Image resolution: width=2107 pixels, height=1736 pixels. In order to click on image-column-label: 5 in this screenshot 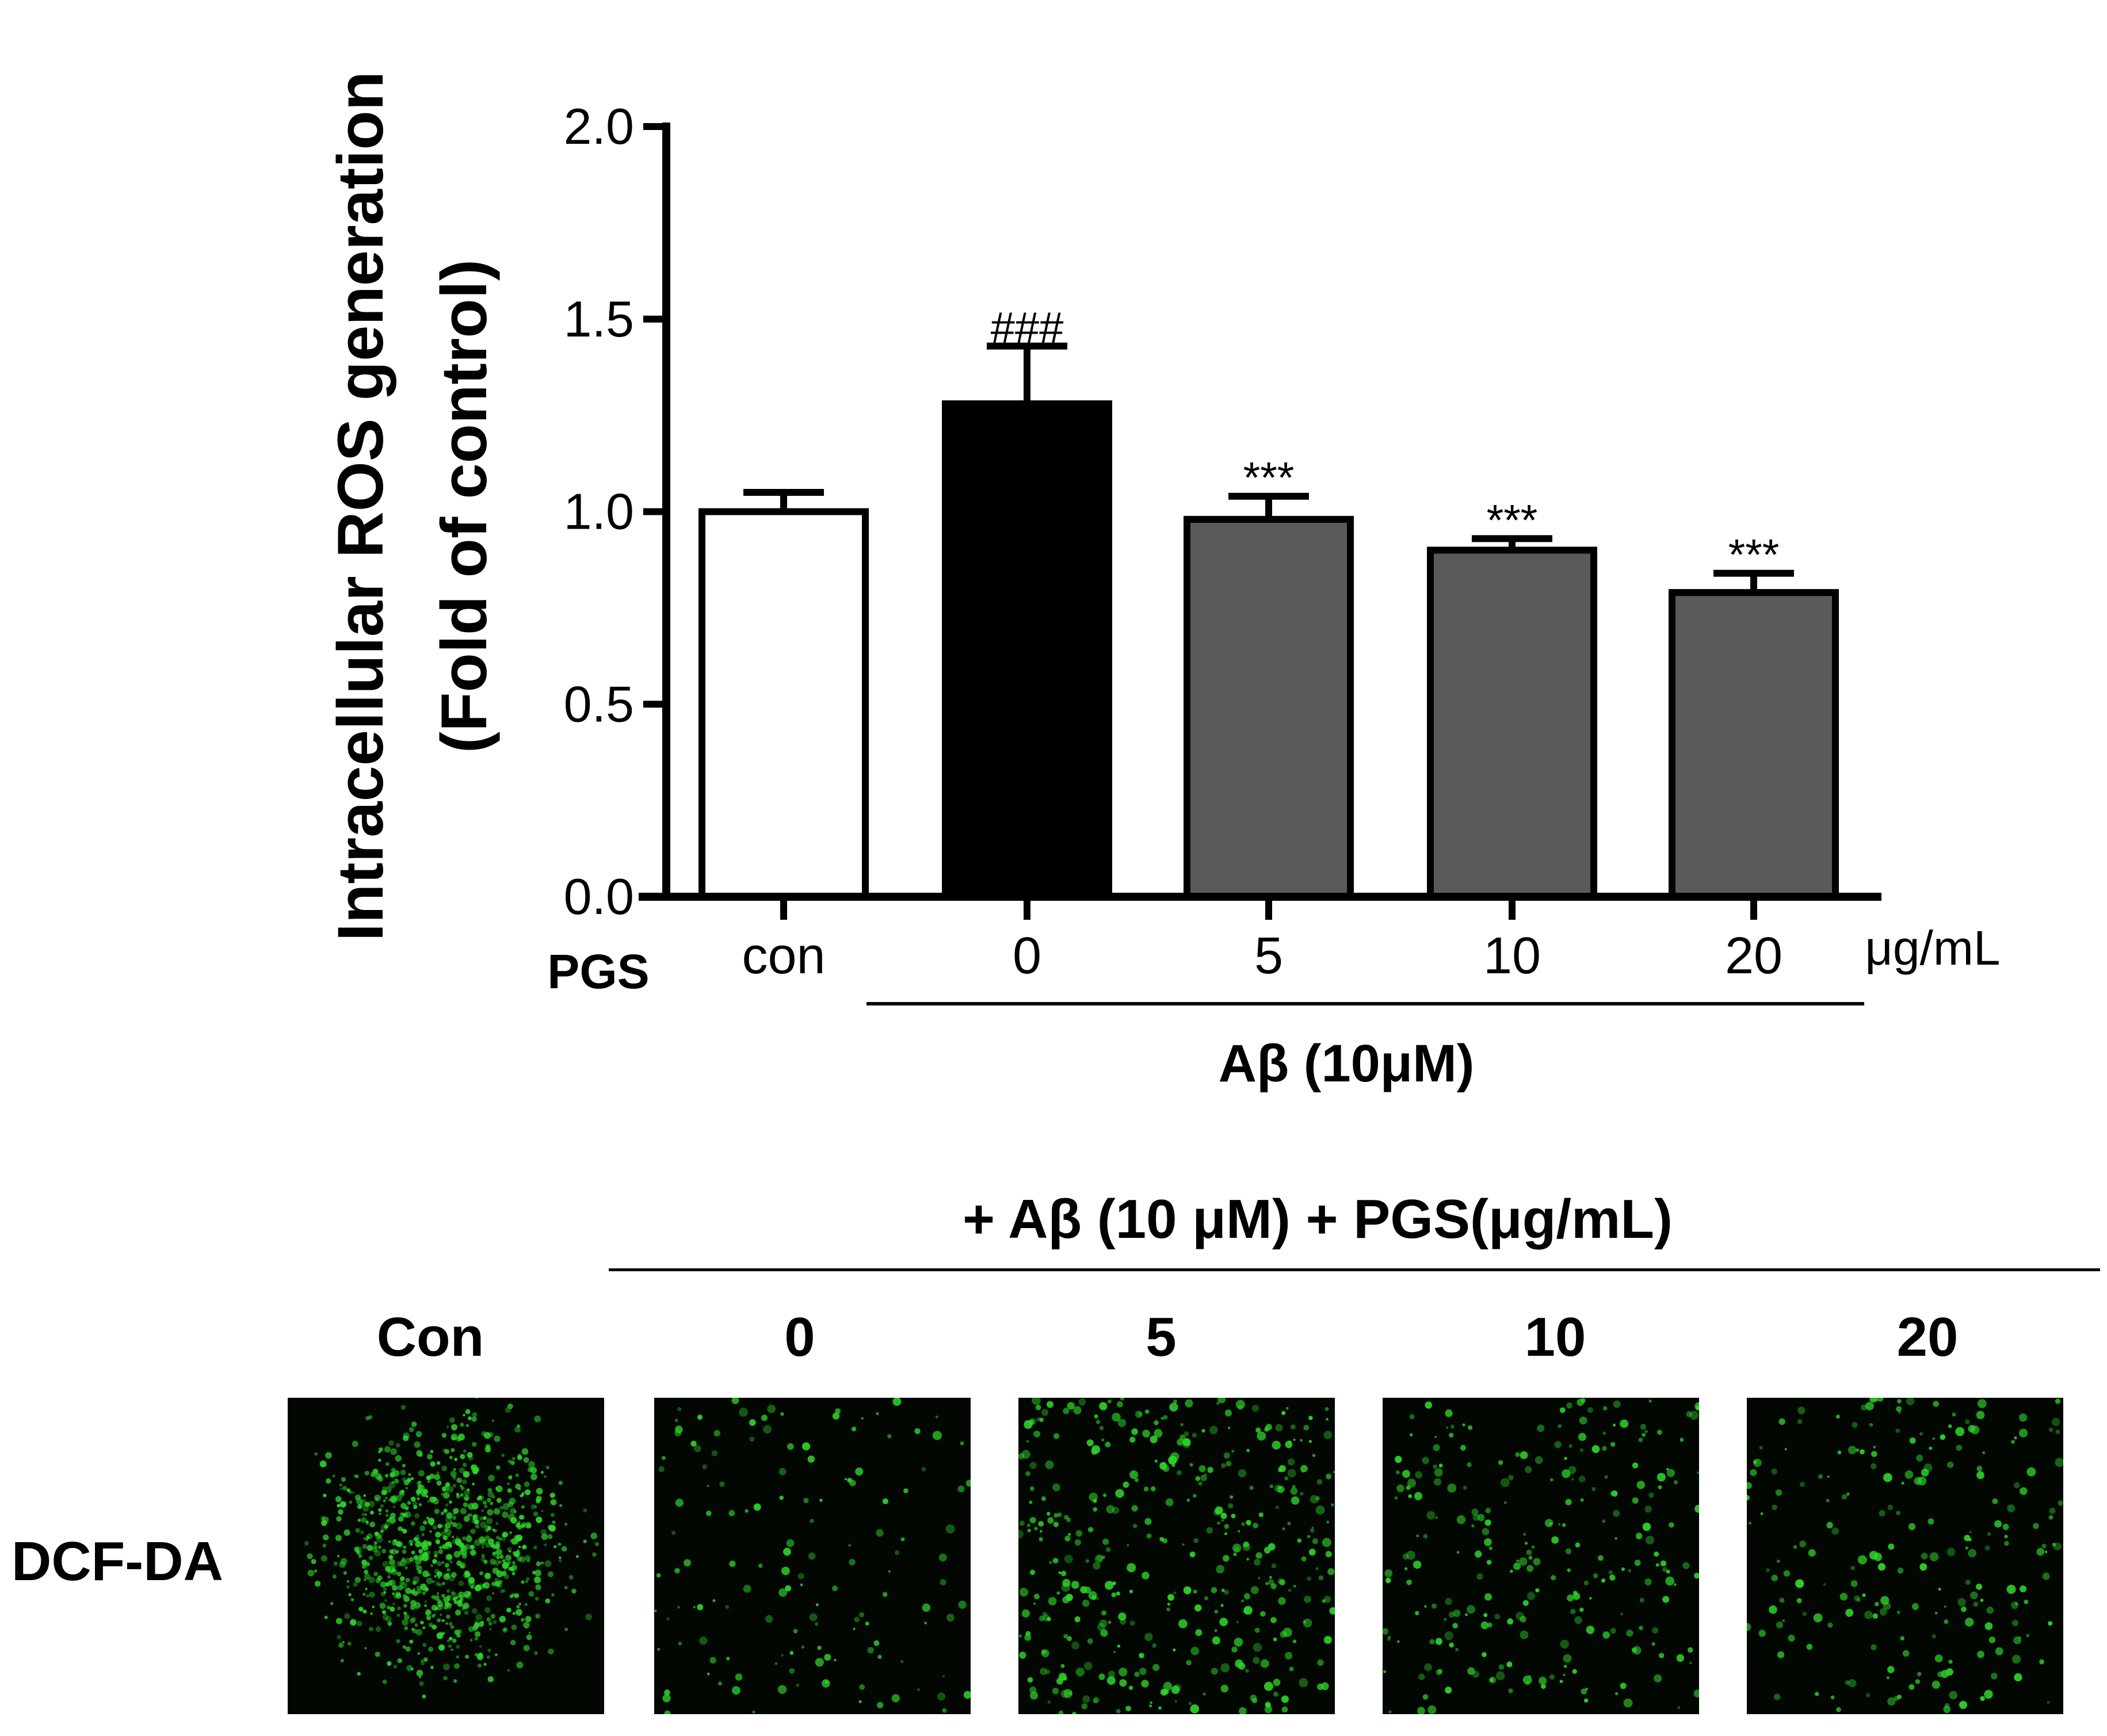, I will do `click(1161, 1337)`.